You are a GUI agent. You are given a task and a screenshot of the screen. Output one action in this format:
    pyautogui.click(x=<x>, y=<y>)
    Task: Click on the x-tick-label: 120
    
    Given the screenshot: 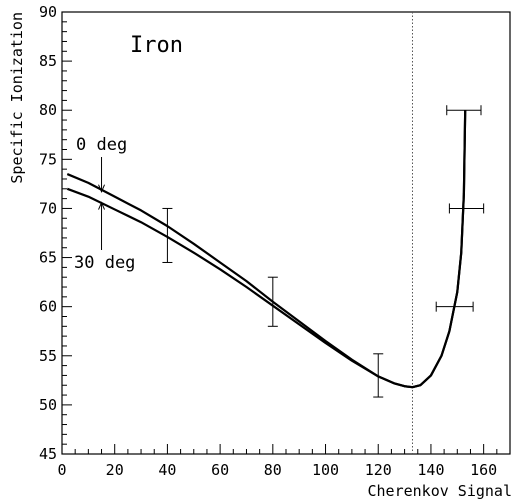 What is the action you would take?
    pyautogui.click(x=378, y=470)
    